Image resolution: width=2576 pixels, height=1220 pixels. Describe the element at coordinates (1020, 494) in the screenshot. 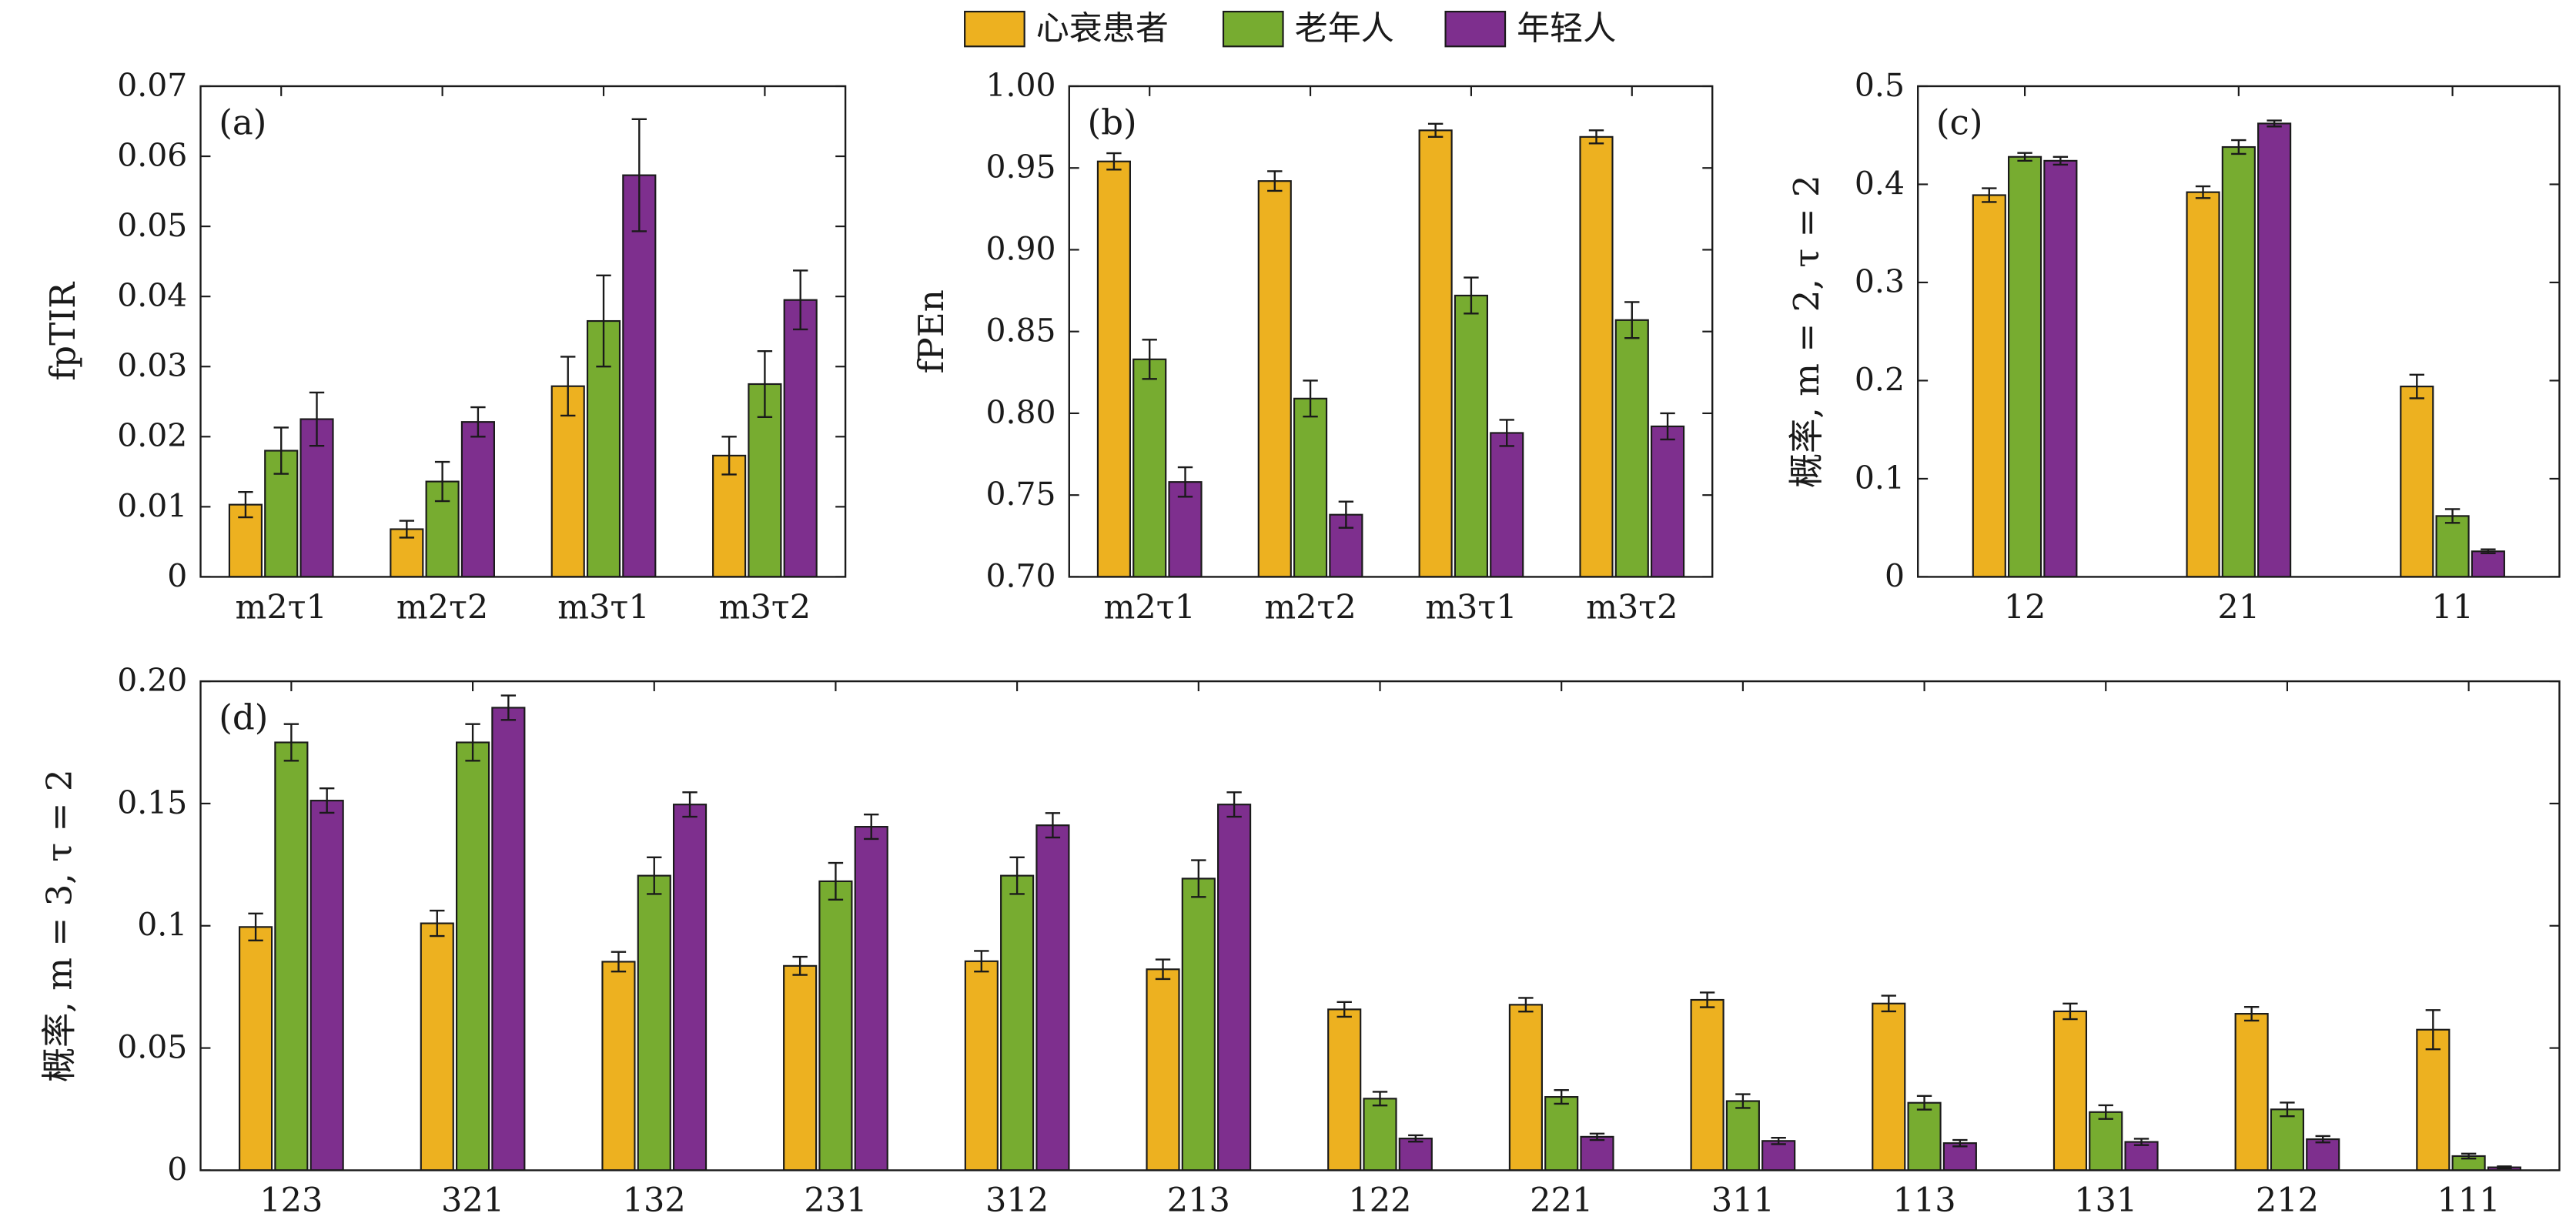

I see `y-tick-label: 0.75` at that location.